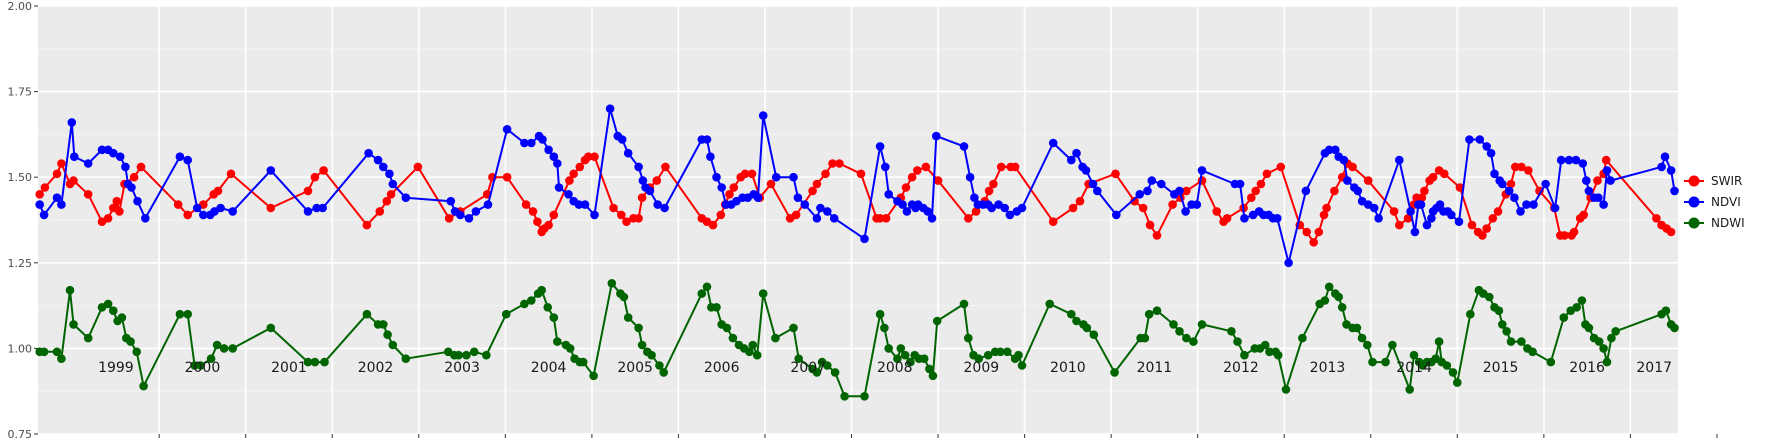 This screenshot has width=1773, height=442. I want to click on year-label: 2011, so click(1155, 368).